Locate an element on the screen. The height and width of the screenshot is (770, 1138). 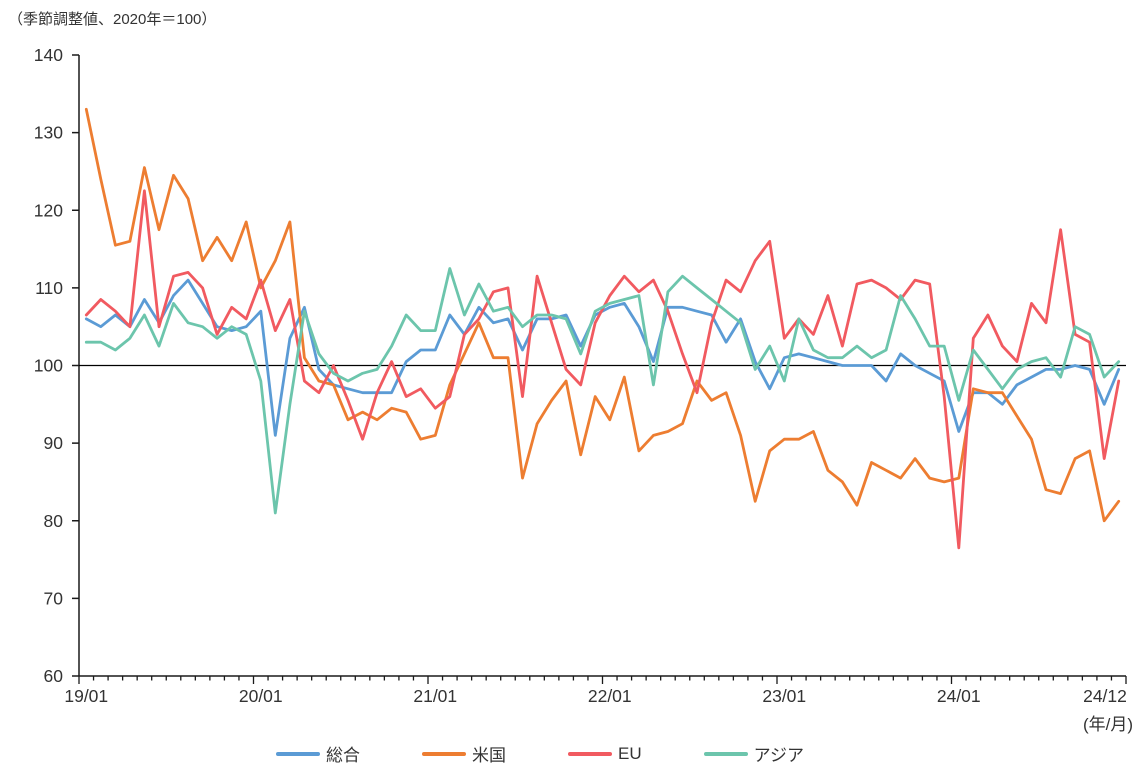
legend-item-eu: EU is located at coordinates (605, 754).